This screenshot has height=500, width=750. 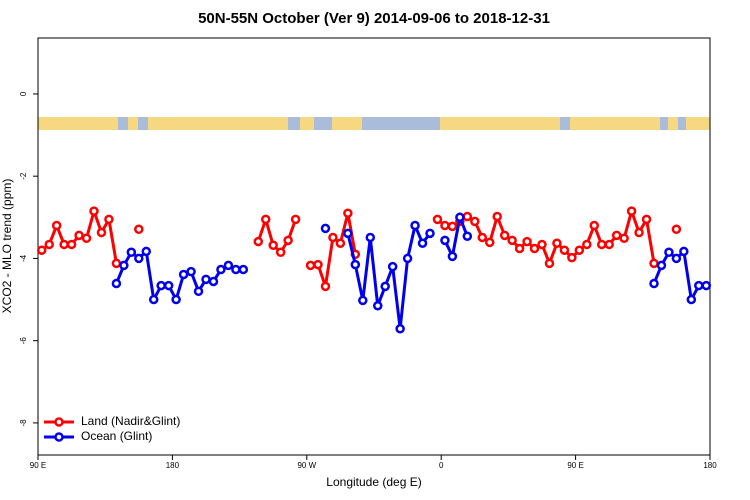 What do you see at coordinates (374, 123) in the screenshot?
I see `land-strip` at bounding box center [374, 123].